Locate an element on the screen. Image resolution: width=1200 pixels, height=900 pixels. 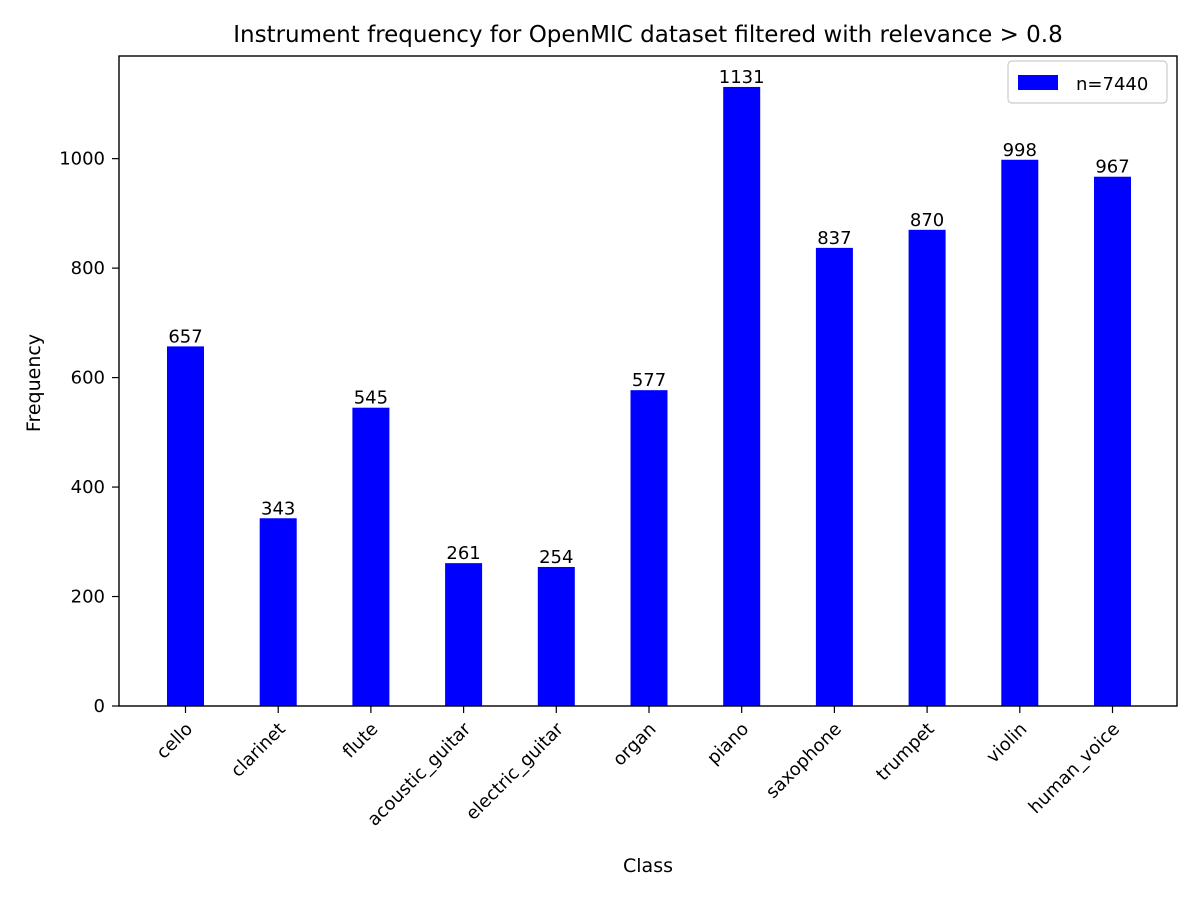
data-label-piano: 1131 is located at coordinates (742, 77).